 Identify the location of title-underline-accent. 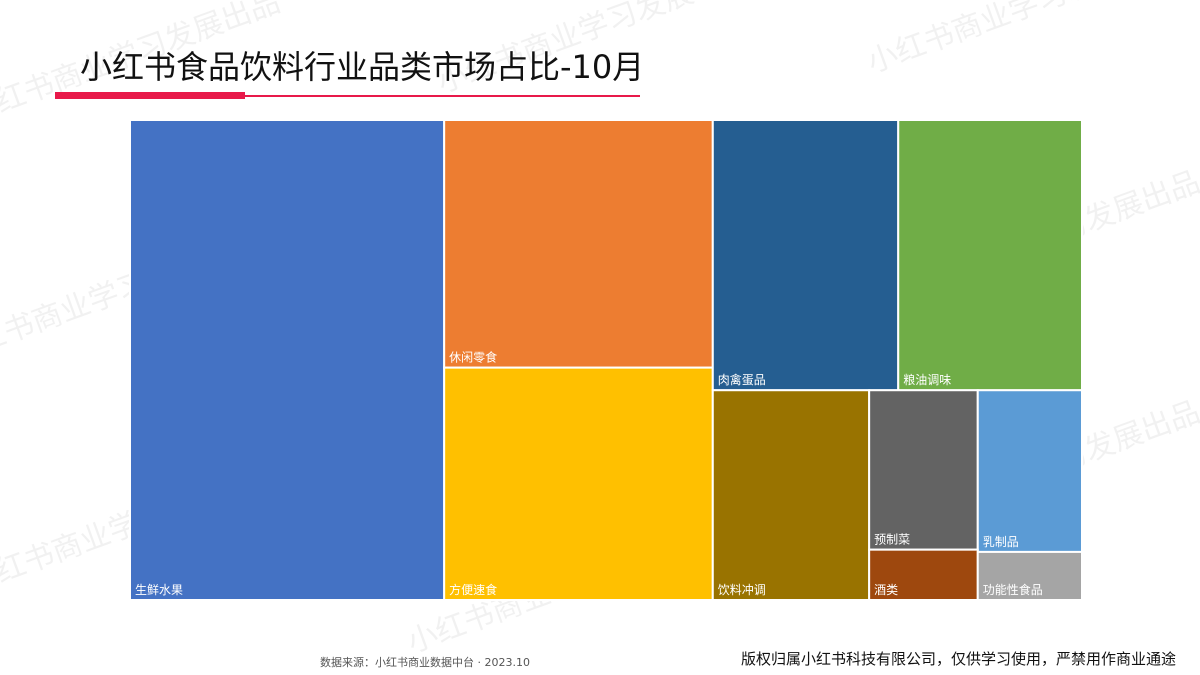
(150, 95).